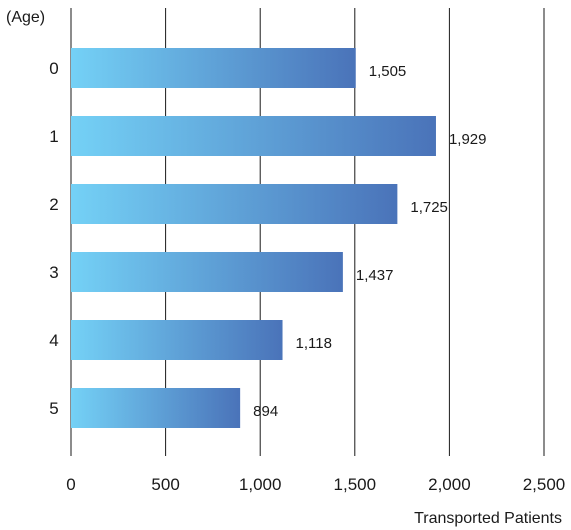 Image resolution: width=571 pixels, height=530 pixels. I want to click on y-tick-label: 5, so click(53, 408).